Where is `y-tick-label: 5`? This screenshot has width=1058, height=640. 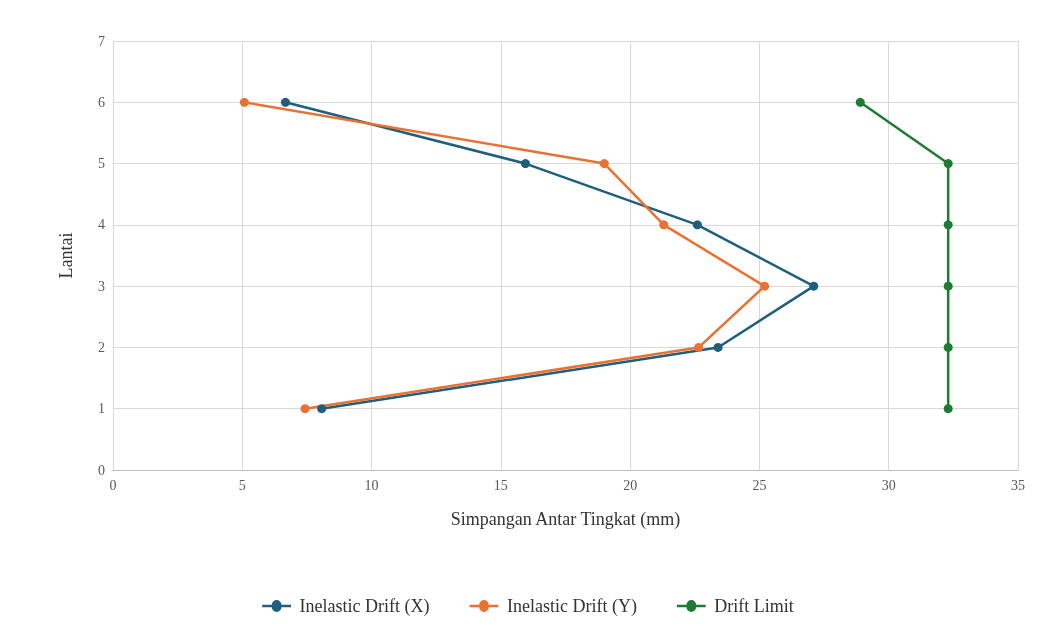 y-tick-label: 5 is located at coordinates (101, 164).